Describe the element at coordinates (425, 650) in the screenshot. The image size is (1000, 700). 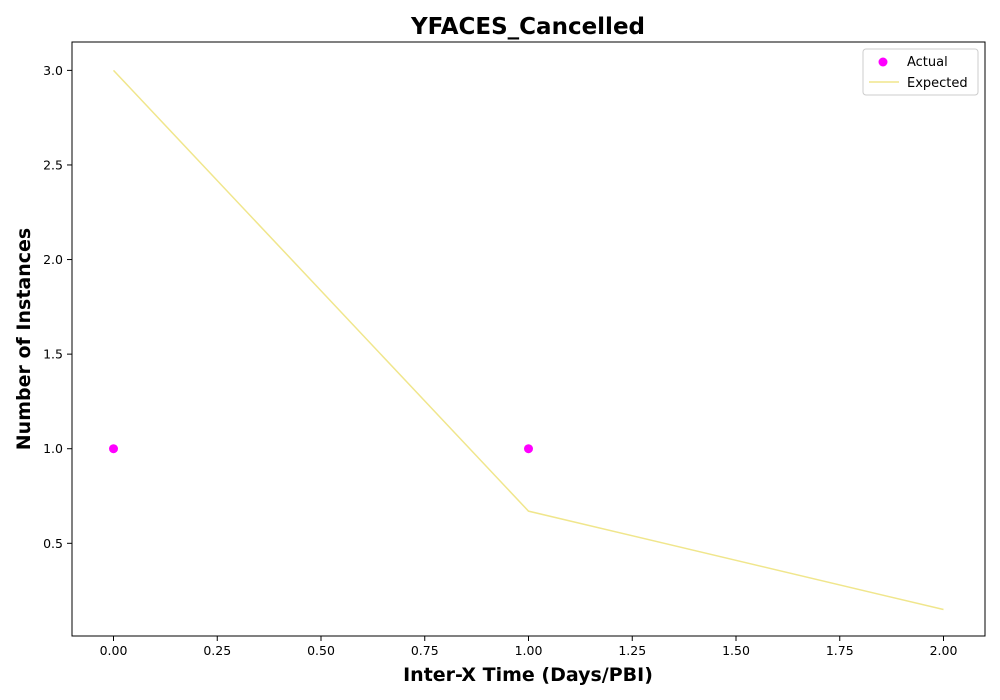
I see `x-tick-label: 0.75` at that location.